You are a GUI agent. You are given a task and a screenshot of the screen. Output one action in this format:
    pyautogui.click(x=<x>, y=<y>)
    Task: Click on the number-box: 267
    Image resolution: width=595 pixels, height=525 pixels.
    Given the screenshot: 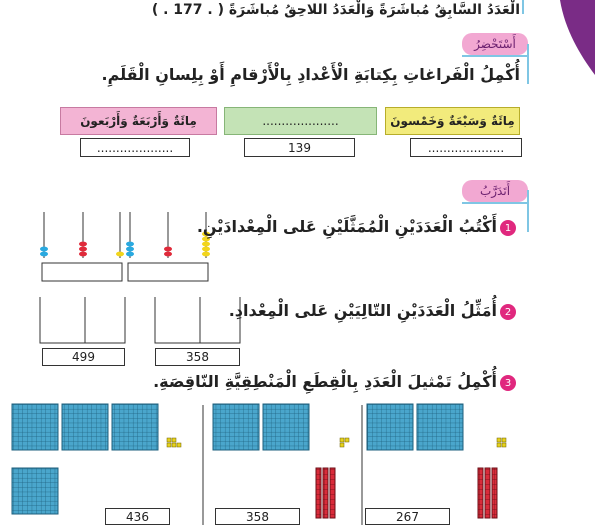 What is the action you would take?
    pyautogui.click(x=407, y=516)
    